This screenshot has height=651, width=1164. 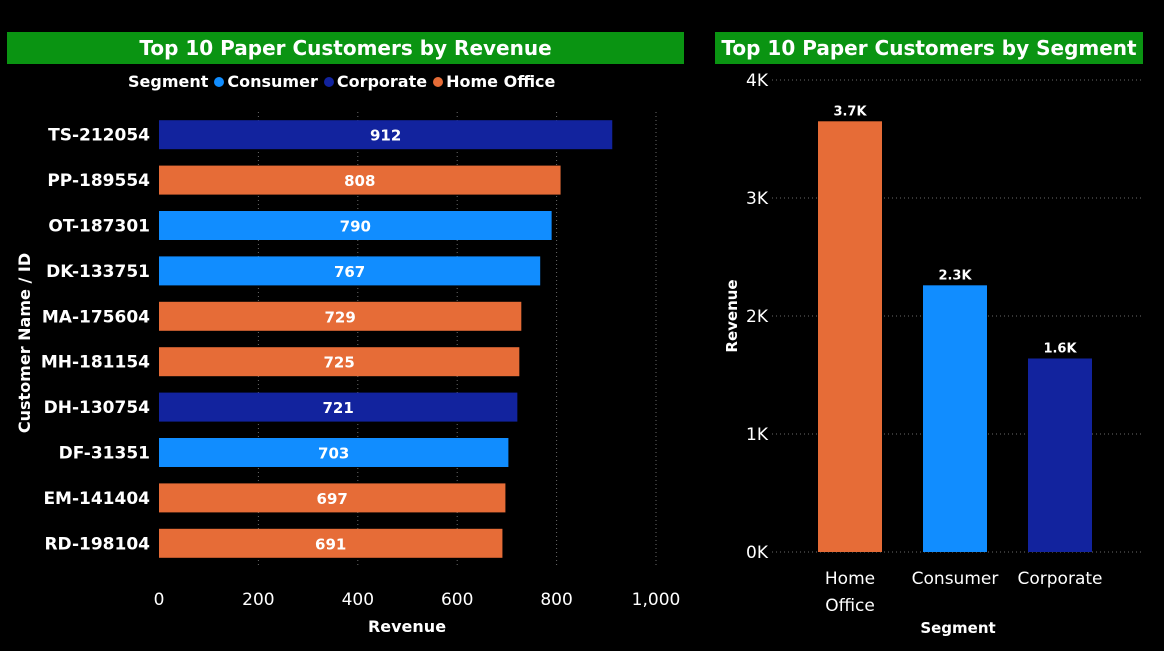 I want to click on bar-value-label: 1.6K, so click(x=1060, y=348).